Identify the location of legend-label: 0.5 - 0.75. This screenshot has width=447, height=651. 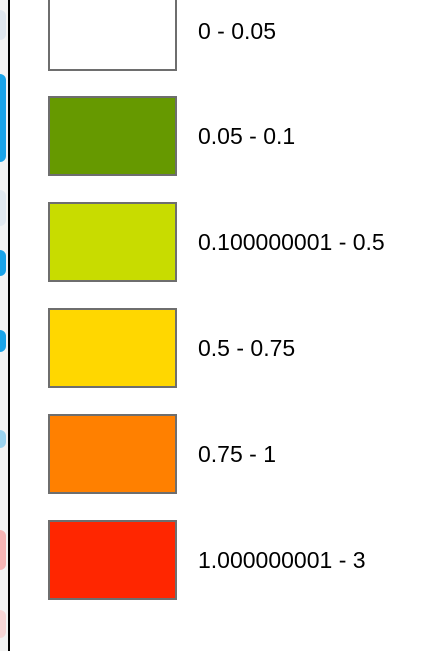
(247, 348).